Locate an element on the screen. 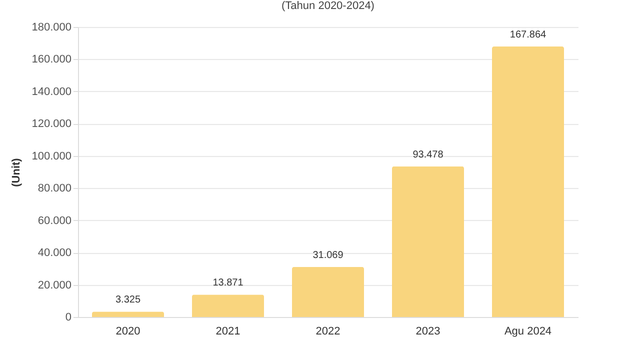 The image size is (620, 348). y-tick-label: 60.000 is located at coordinates (55, 220).